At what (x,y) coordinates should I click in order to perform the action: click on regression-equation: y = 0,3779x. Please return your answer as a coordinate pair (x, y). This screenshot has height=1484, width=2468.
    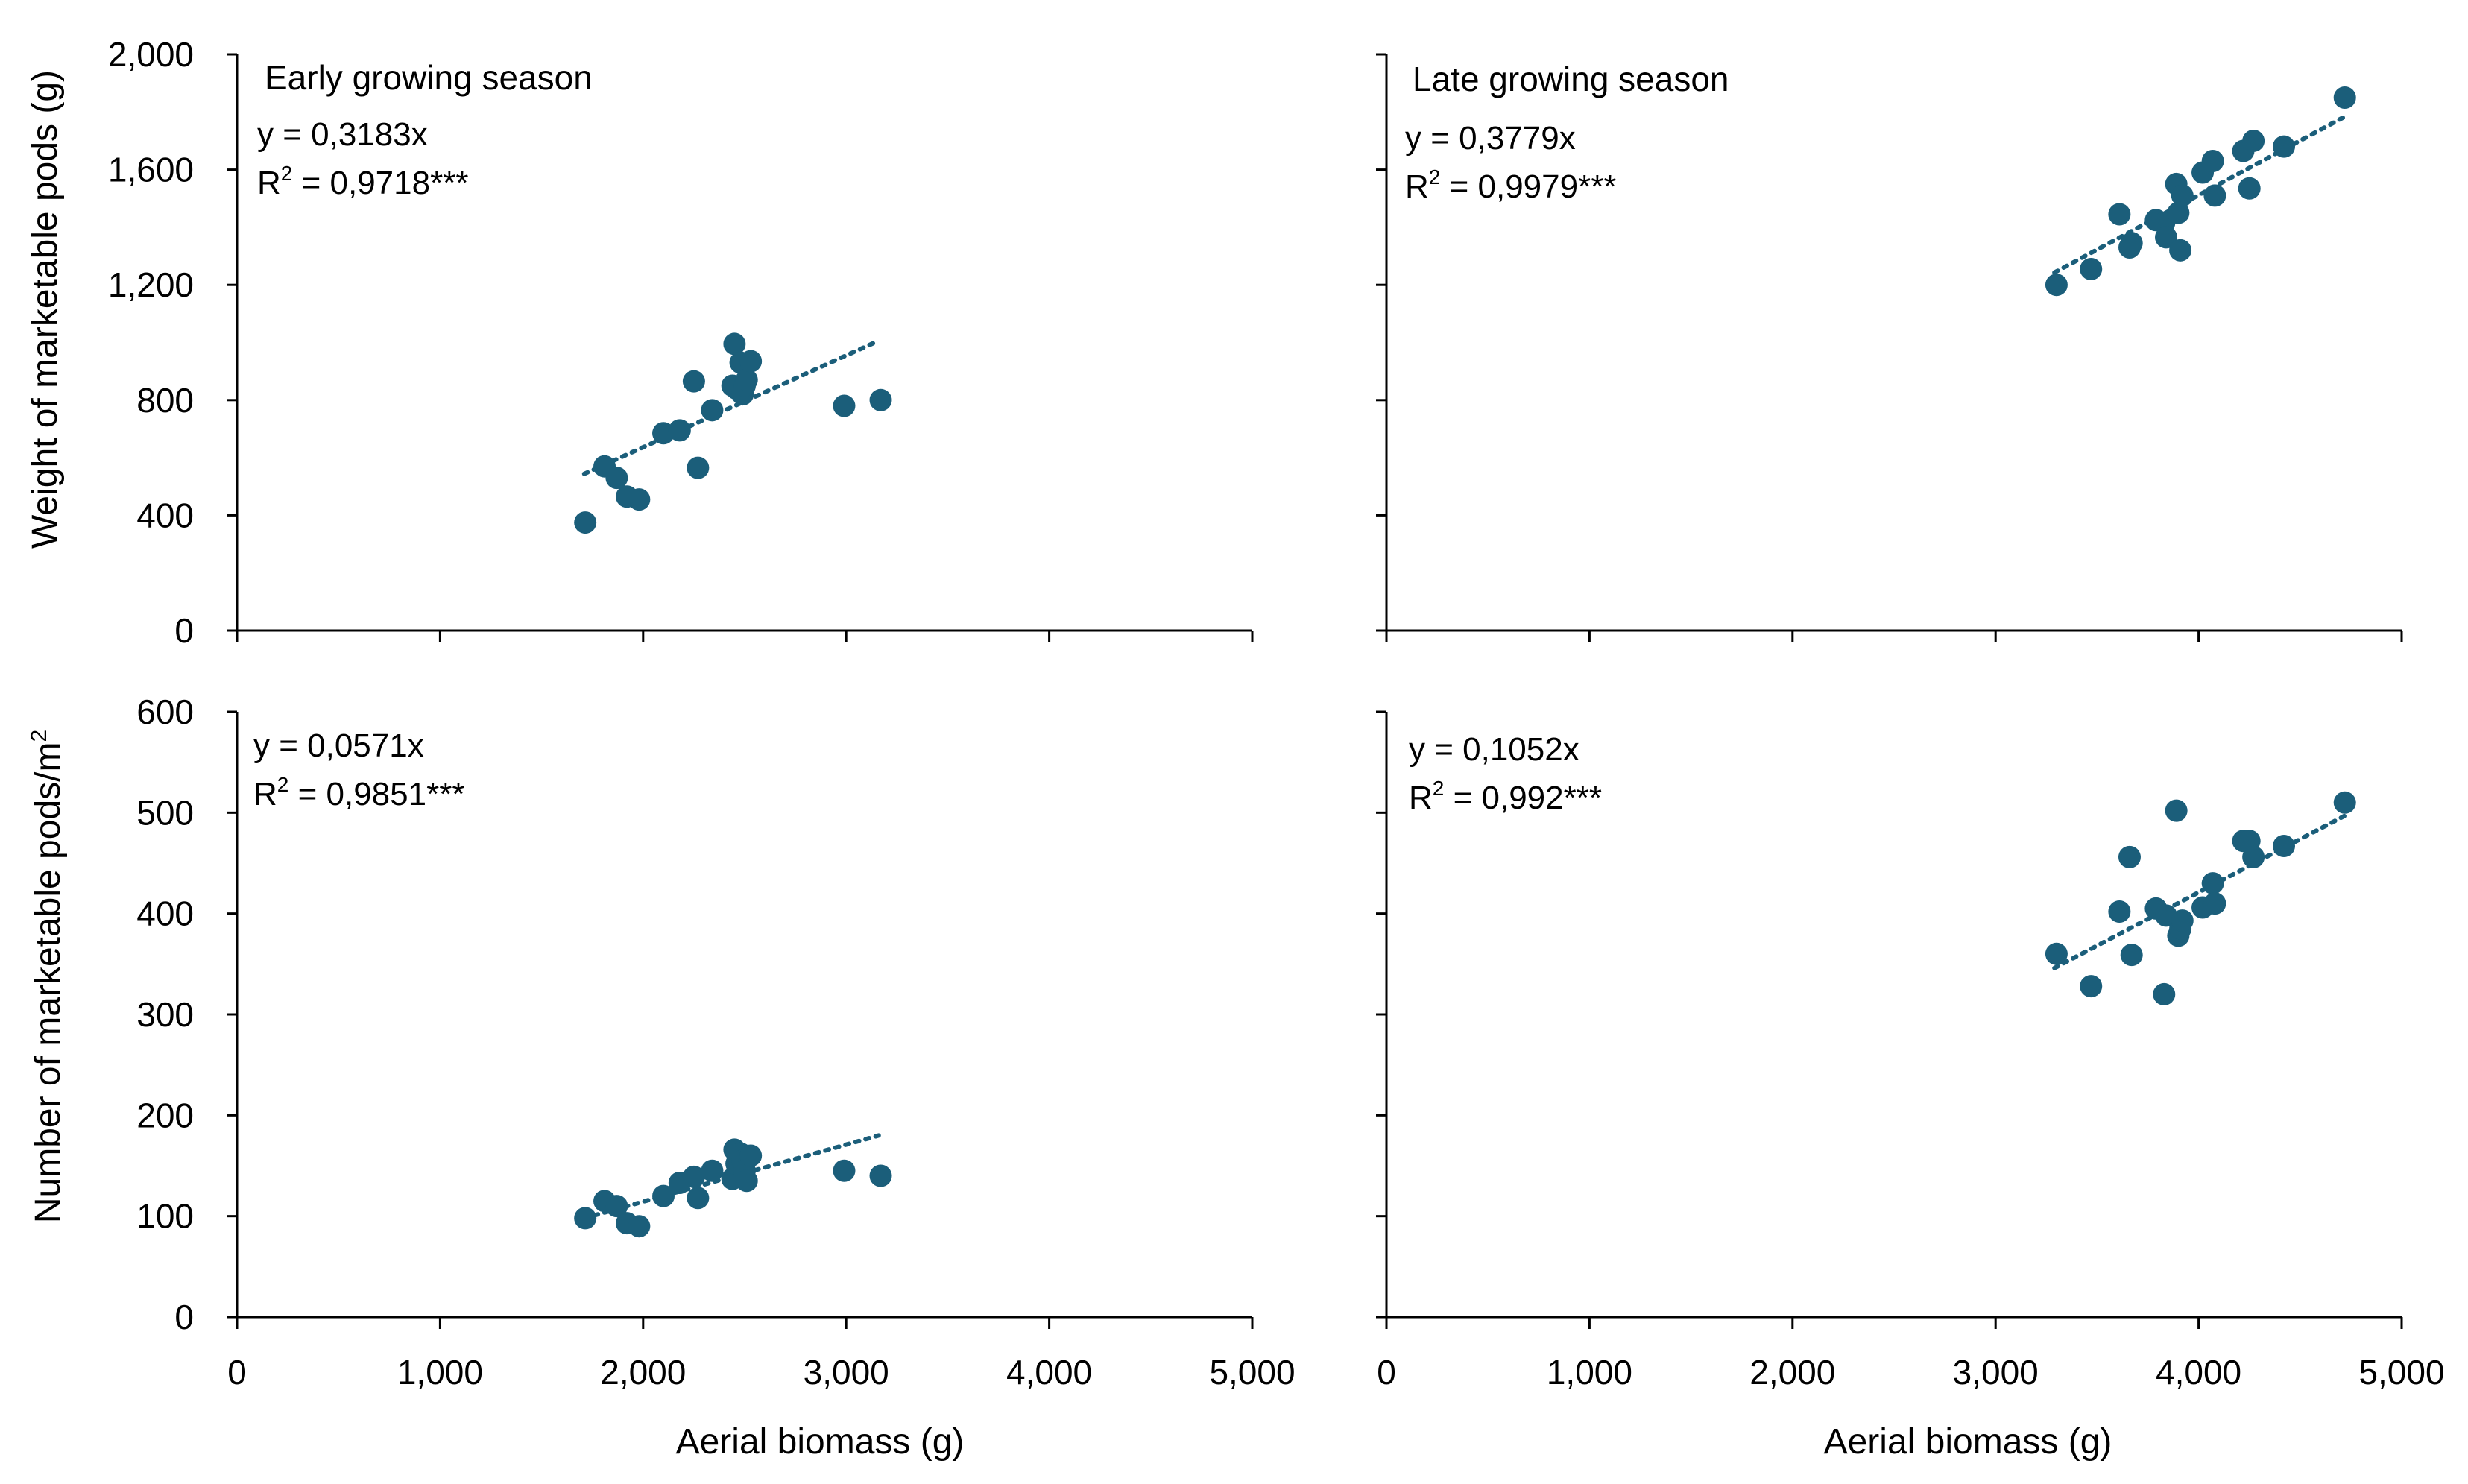
    Looking at the image, I should click on (1490, 138).